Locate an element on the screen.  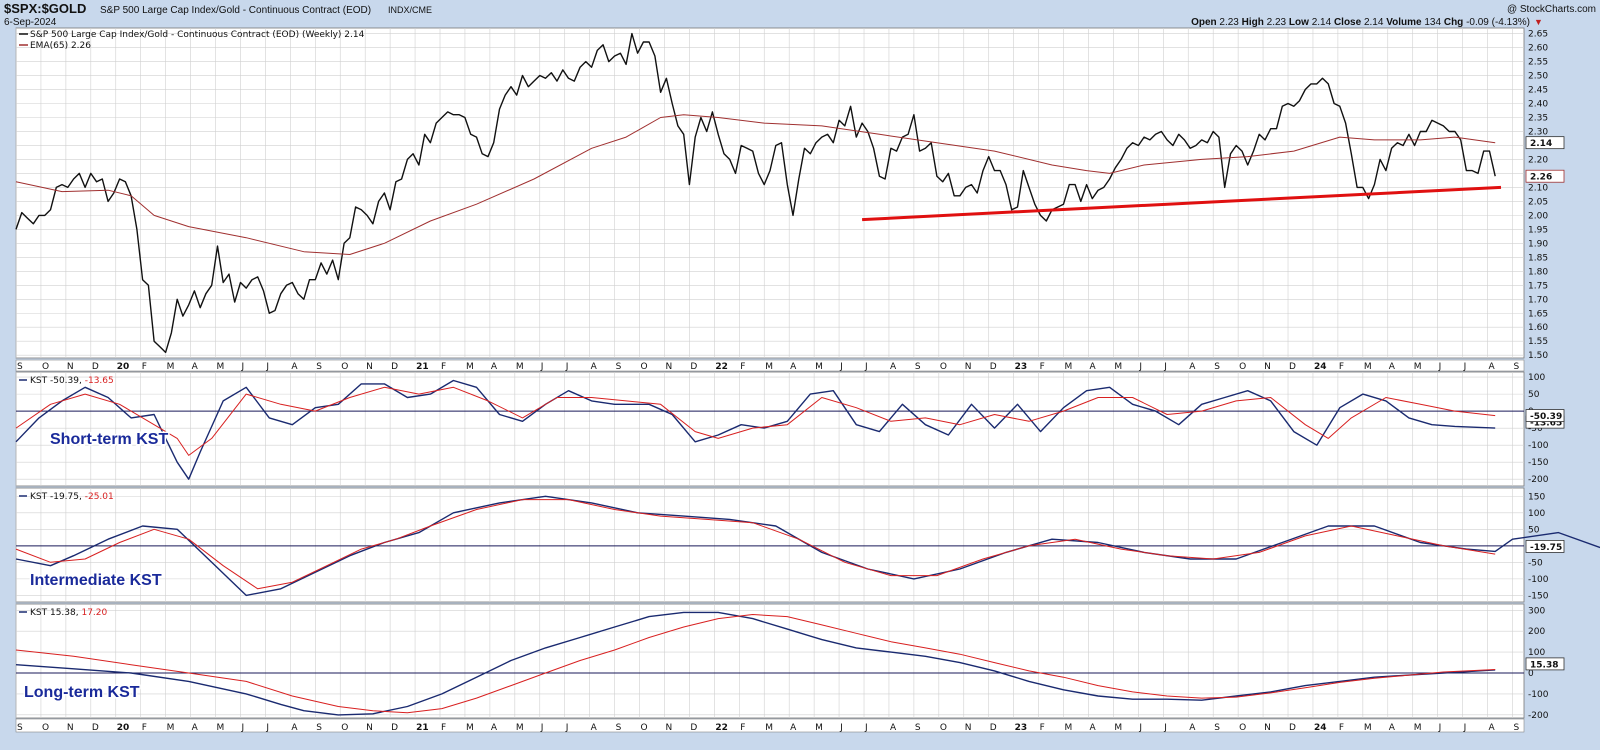
price-x-axis-bg is located at coordinates (770, 365).